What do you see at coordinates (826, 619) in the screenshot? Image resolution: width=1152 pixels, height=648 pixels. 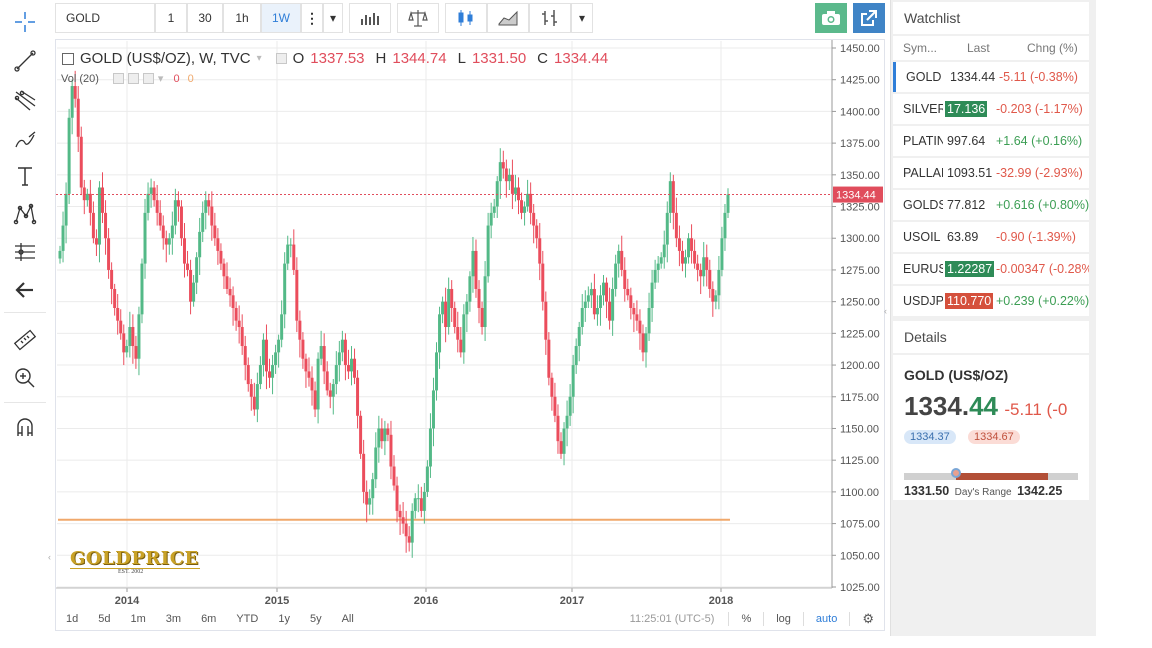 I see `auto-scale-button: auto` at bounding box center [826, 619].